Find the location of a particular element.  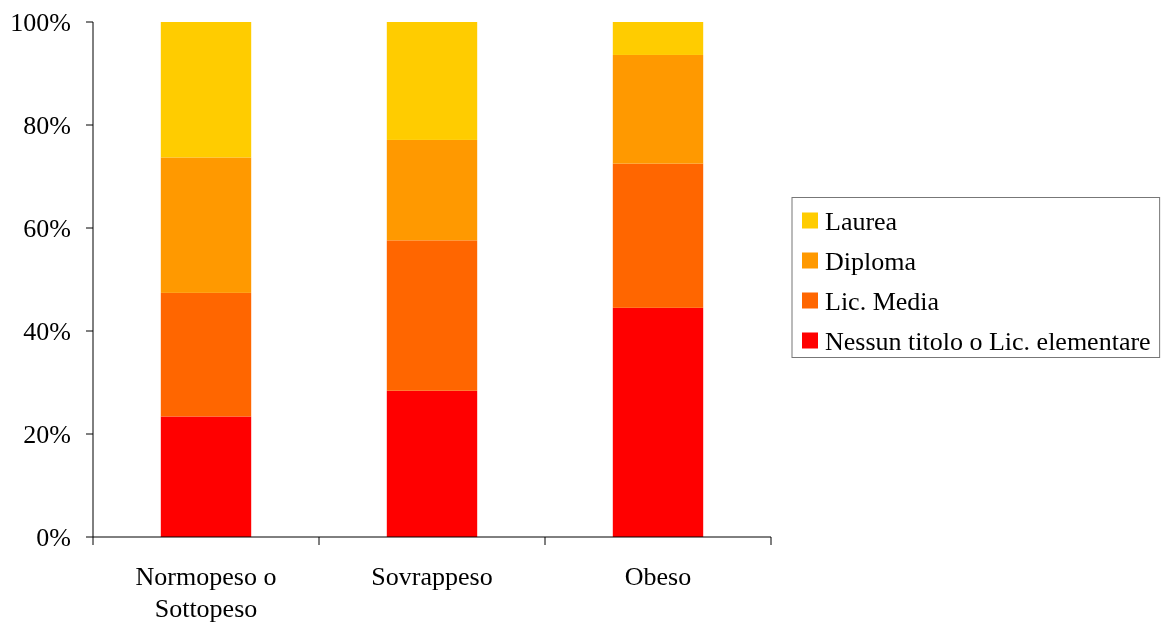

legend-label: Lic. Media is located at coordinates (882, 301).